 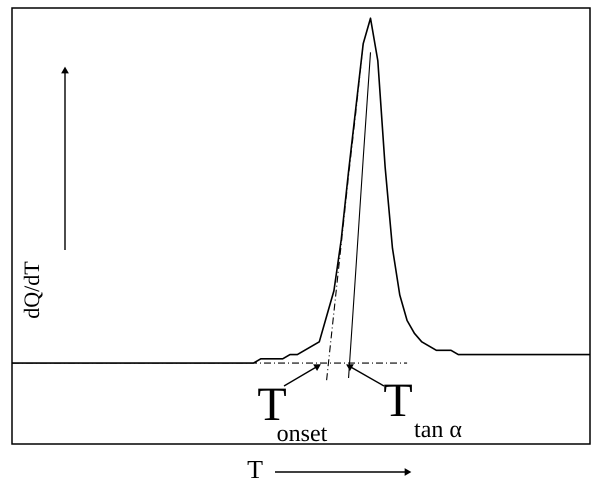 What do you see at coordinates (31, 289) in the screenshot?
I see `y-axis-title: dQ/dT` at bounding box center [31, 289].